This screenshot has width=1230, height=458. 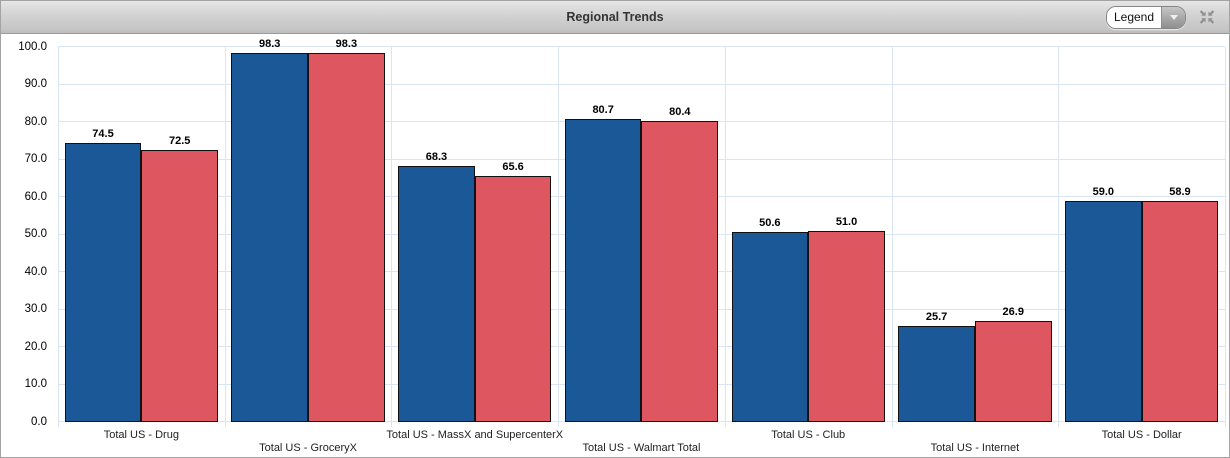 What do you see at coordinates (1180, 192) in the screenshot?
I see `bar-value-label: 58.9` at bounding box center [1180, 192].